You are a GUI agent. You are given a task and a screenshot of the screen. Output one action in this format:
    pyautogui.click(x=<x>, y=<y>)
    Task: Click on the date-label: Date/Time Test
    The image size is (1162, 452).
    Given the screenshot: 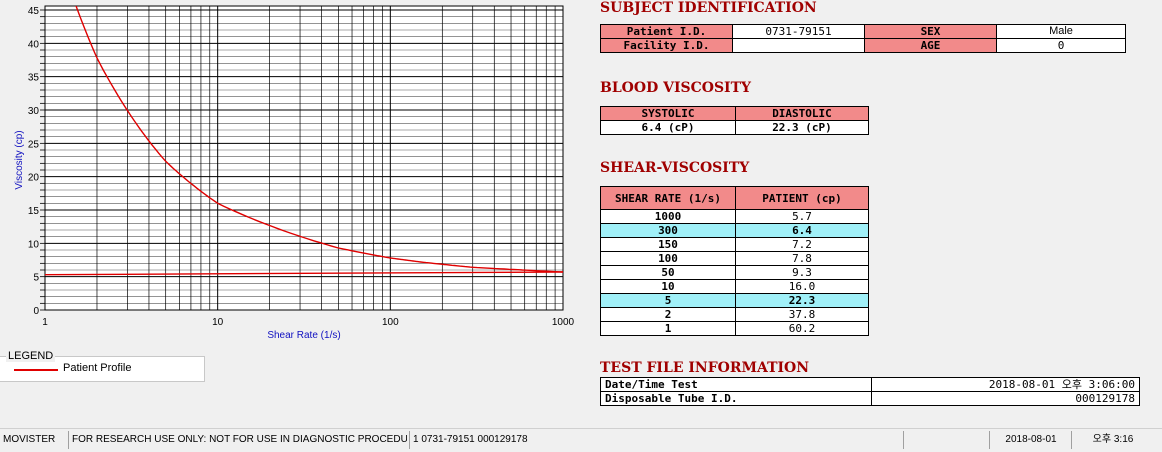 What is the action you would take?
    pyautogui.click(x=736, y=384)
    